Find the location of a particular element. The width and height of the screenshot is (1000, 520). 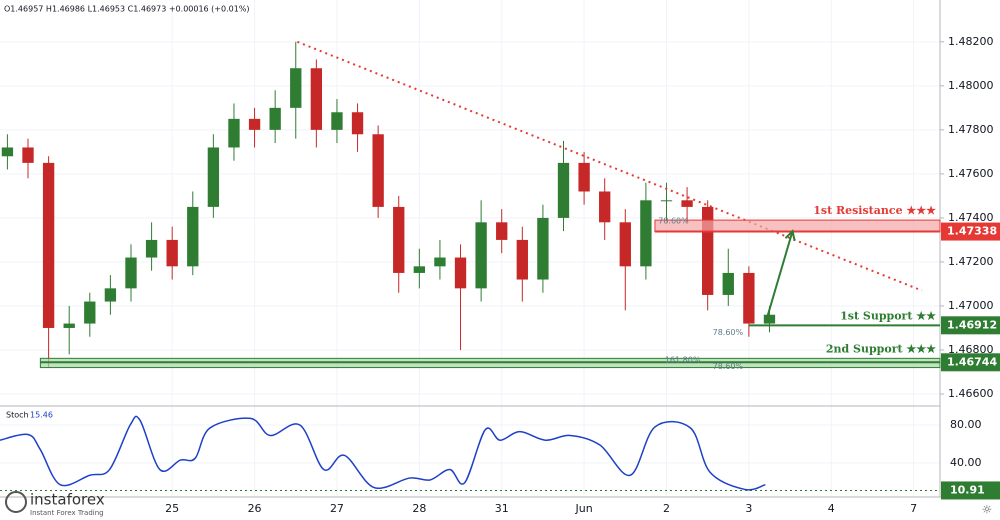

x-tick-label: 28 is located at coordinates (419, 508).